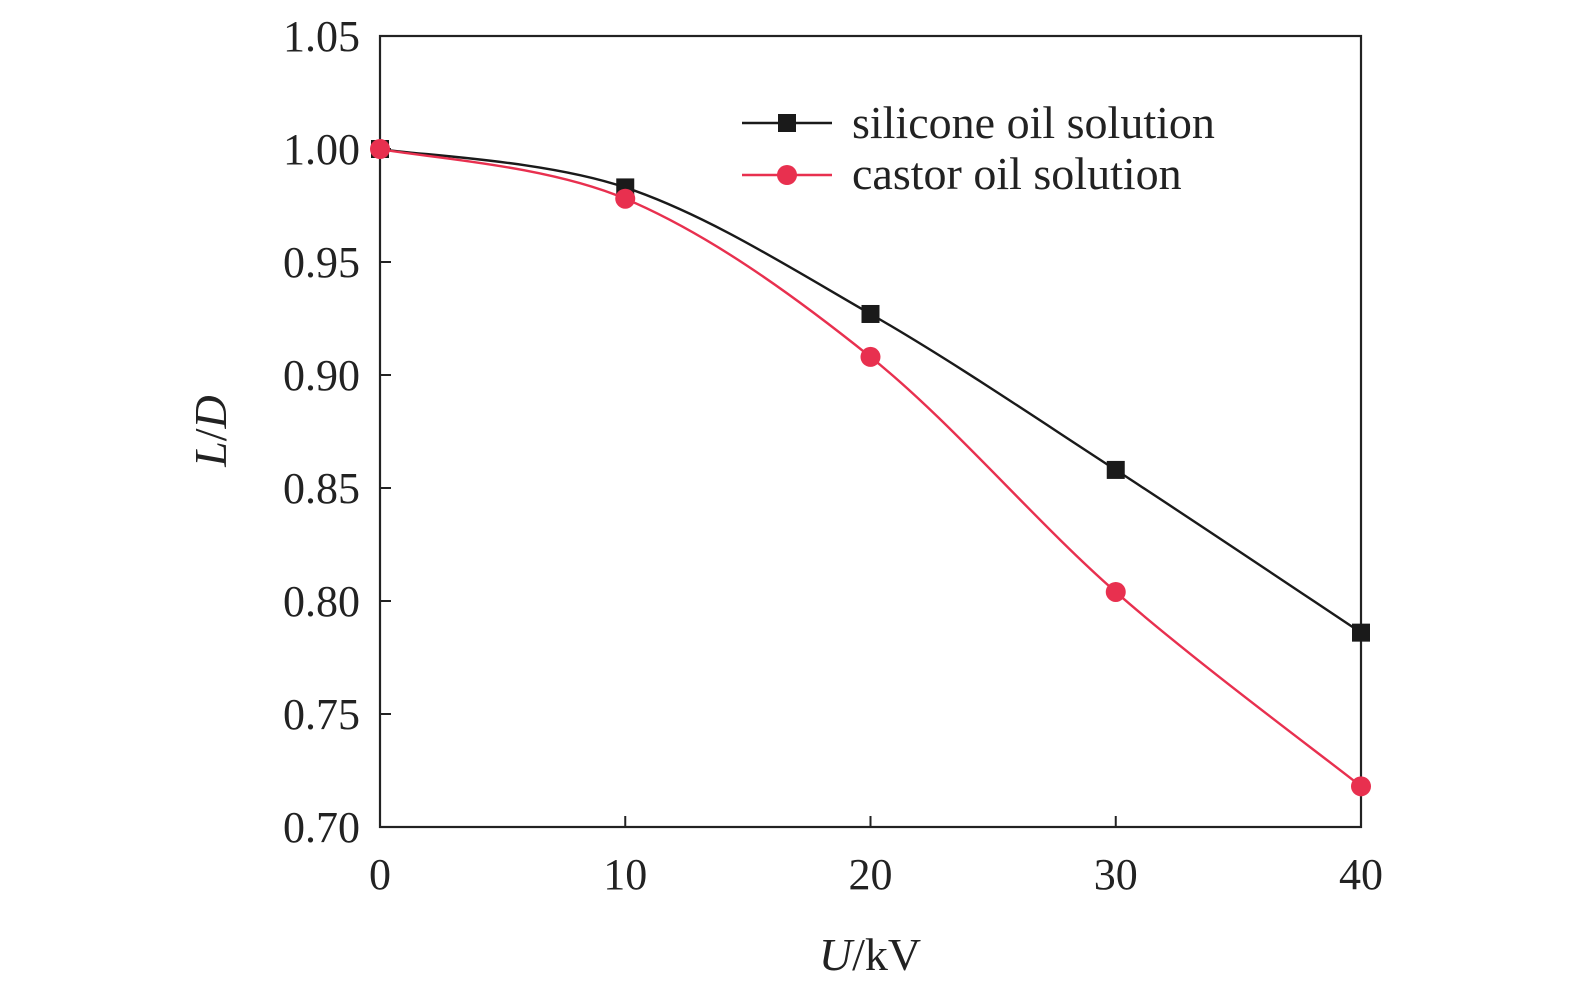  Describe the element at coordinates (1361, 874) in the screenshot. I see `x-tick-label: 40` at that location.